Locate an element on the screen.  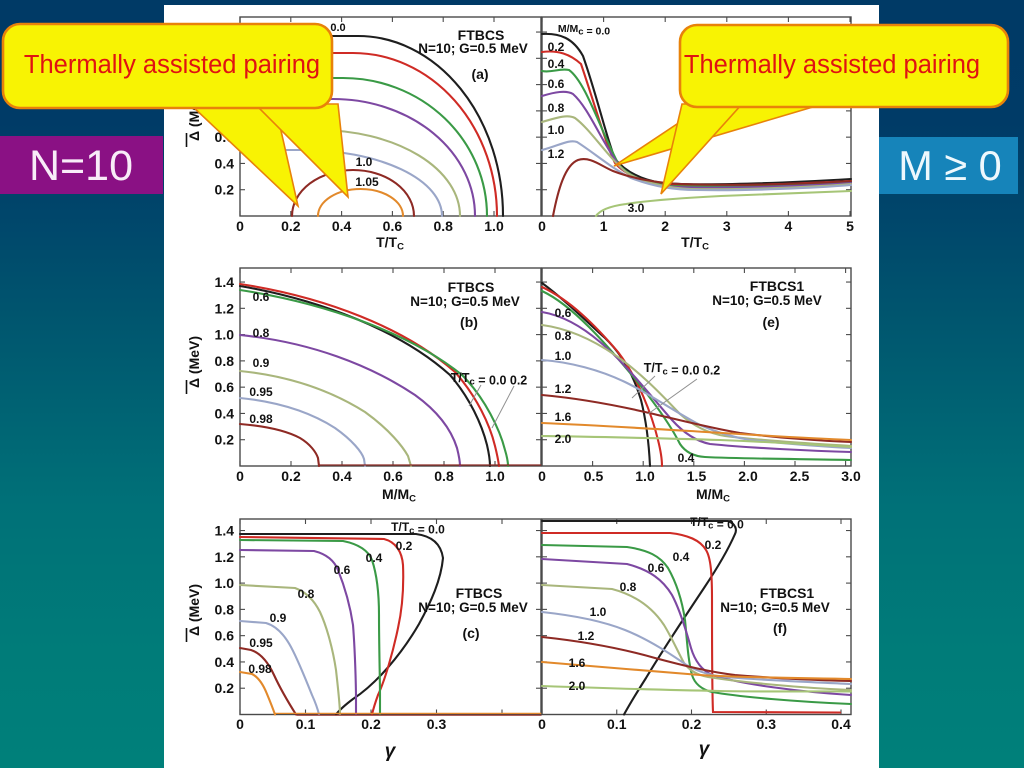
svg-text: 2 is located at coordinates (665, 226).